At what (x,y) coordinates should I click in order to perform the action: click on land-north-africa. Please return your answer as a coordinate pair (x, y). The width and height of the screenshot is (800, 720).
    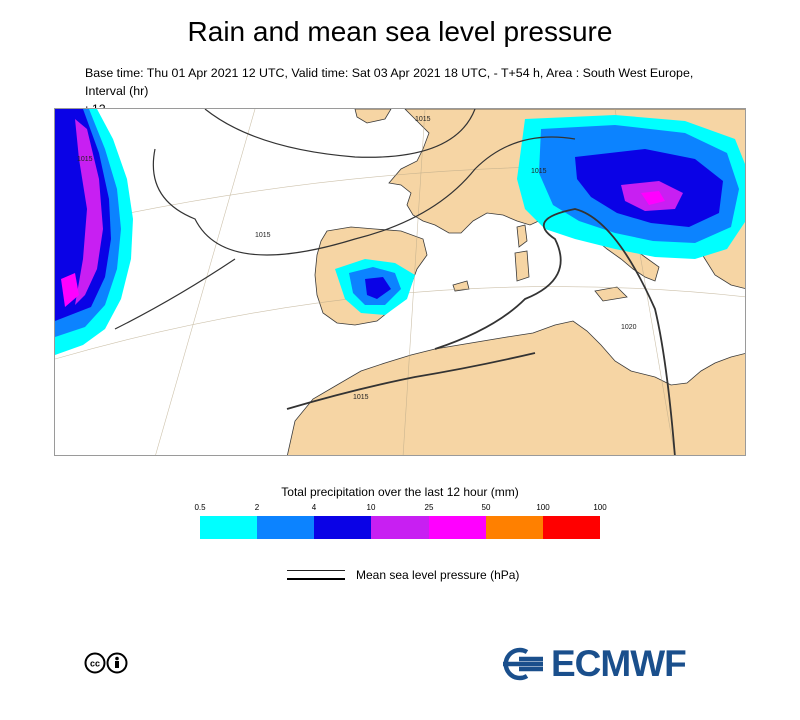
    Looking at the image, I should click on (516, 387).